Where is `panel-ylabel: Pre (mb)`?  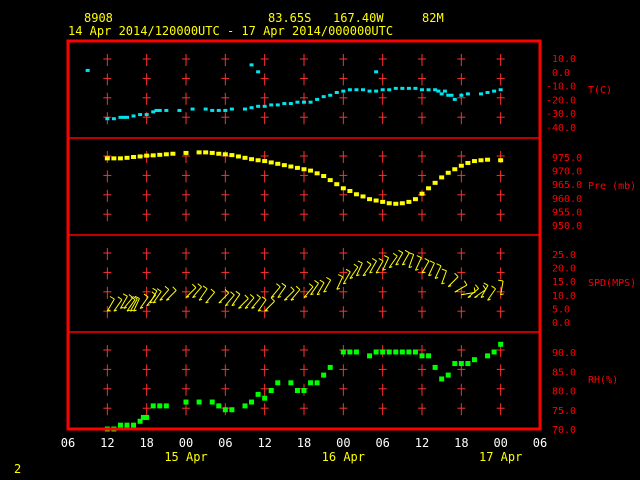 panel-ylabel: Pre (mb) is located at coordinates (612, 186).